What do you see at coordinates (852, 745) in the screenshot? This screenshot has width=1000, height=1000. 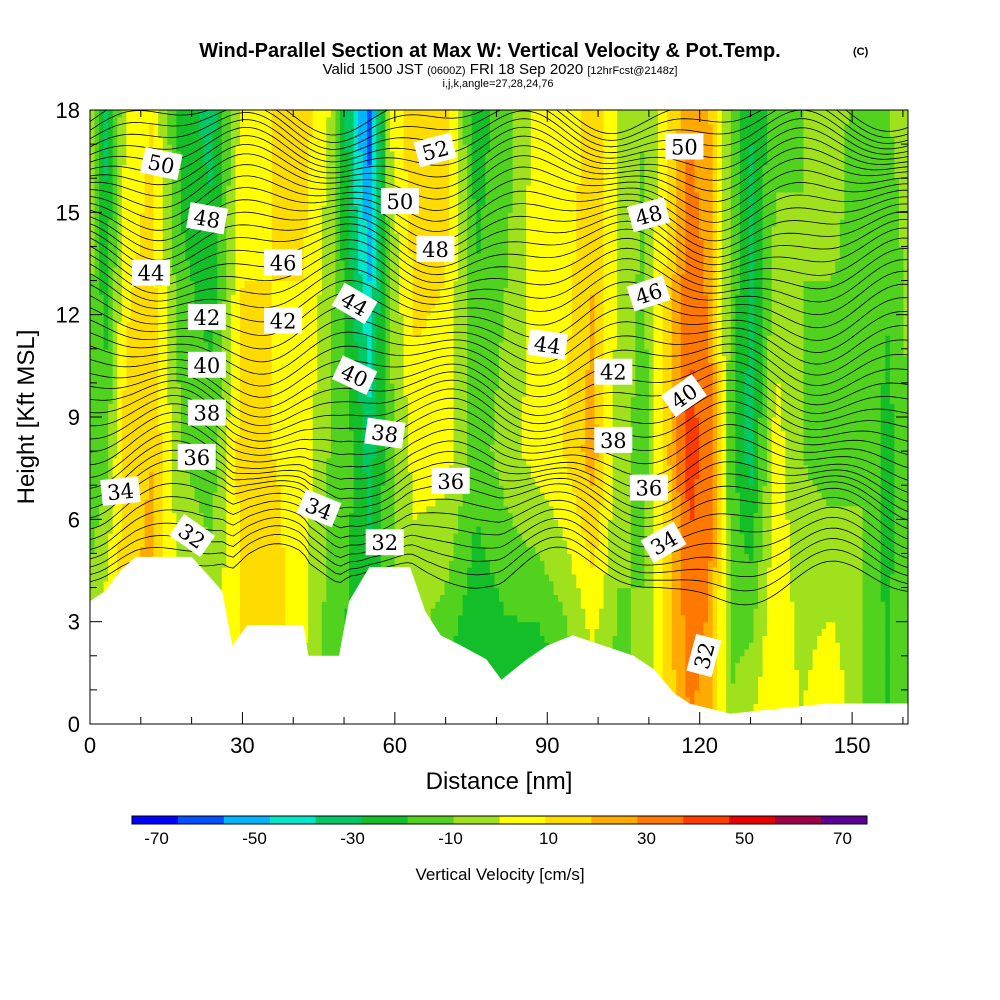 I see `x-tick-label: 150` at bounding box center [852, 745].